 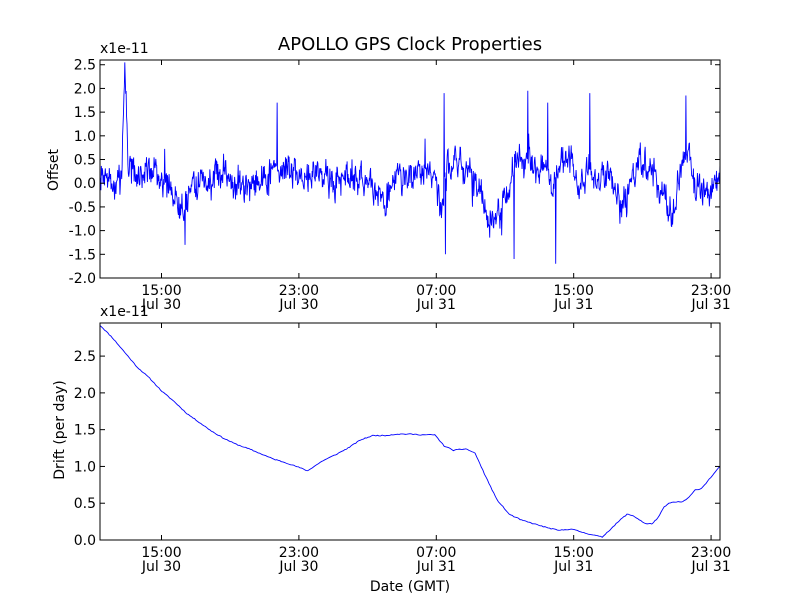 What do you see at coordinates (82, 208) in the screenshot?
I see `offset-y-tick-label: -0.5` at bounding box center [82, 208].